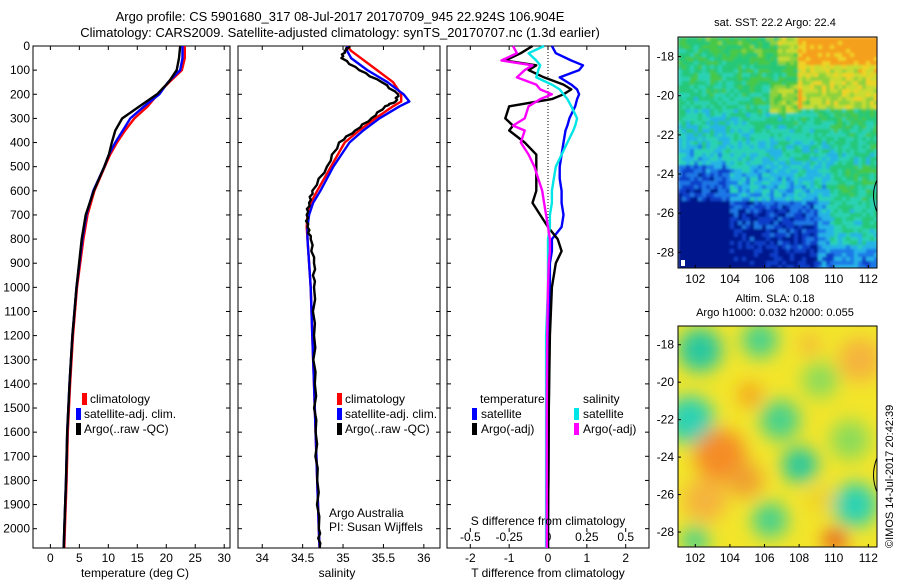  I want to click on y-tick-label: 1500, so click(16, 408).